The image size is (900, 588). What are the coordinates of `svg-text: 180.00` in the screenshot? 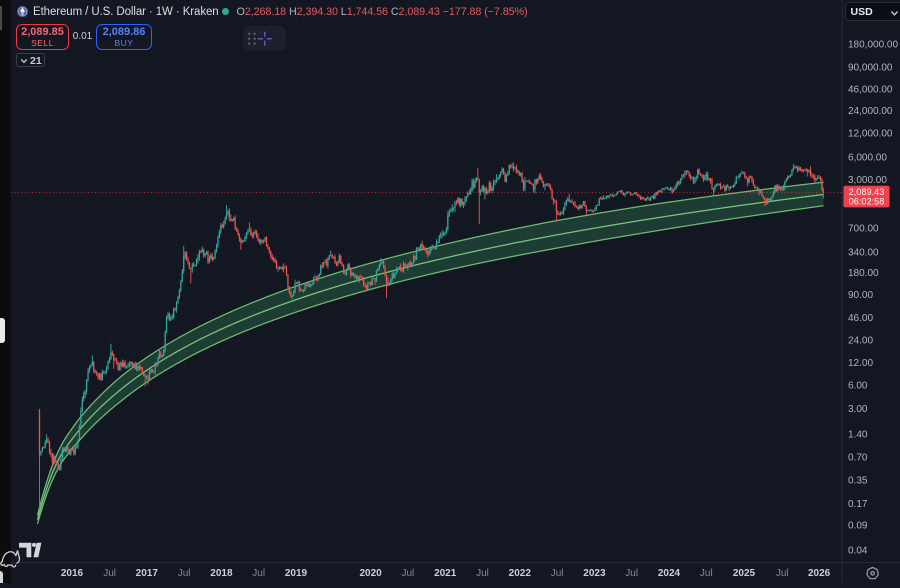 It's located at (863, 273).